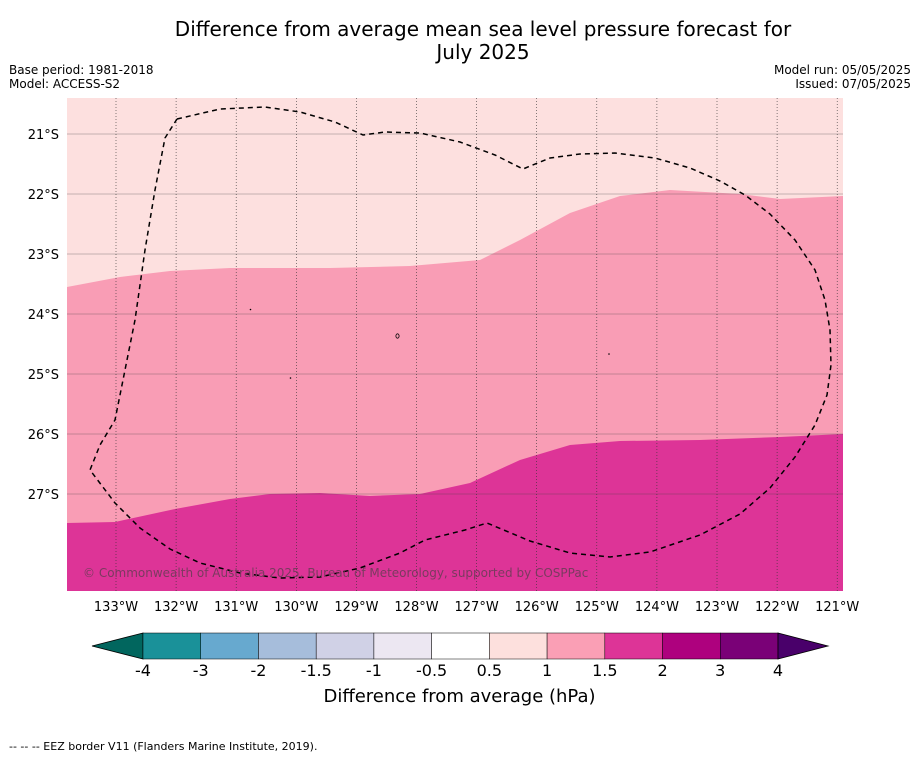 This screenshot has height=758, width=919. I want to click on colorbar-tick-label: -1.5, so click(316, 670).